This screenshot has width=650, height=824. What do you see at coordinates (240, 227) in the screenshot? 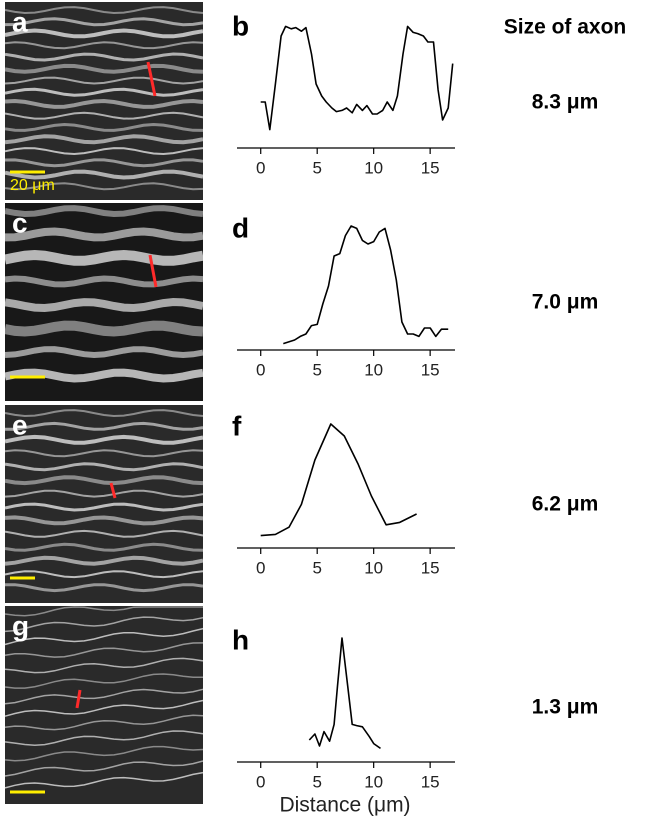
I see `chart-letter: d` at bounding box center [240, 227].